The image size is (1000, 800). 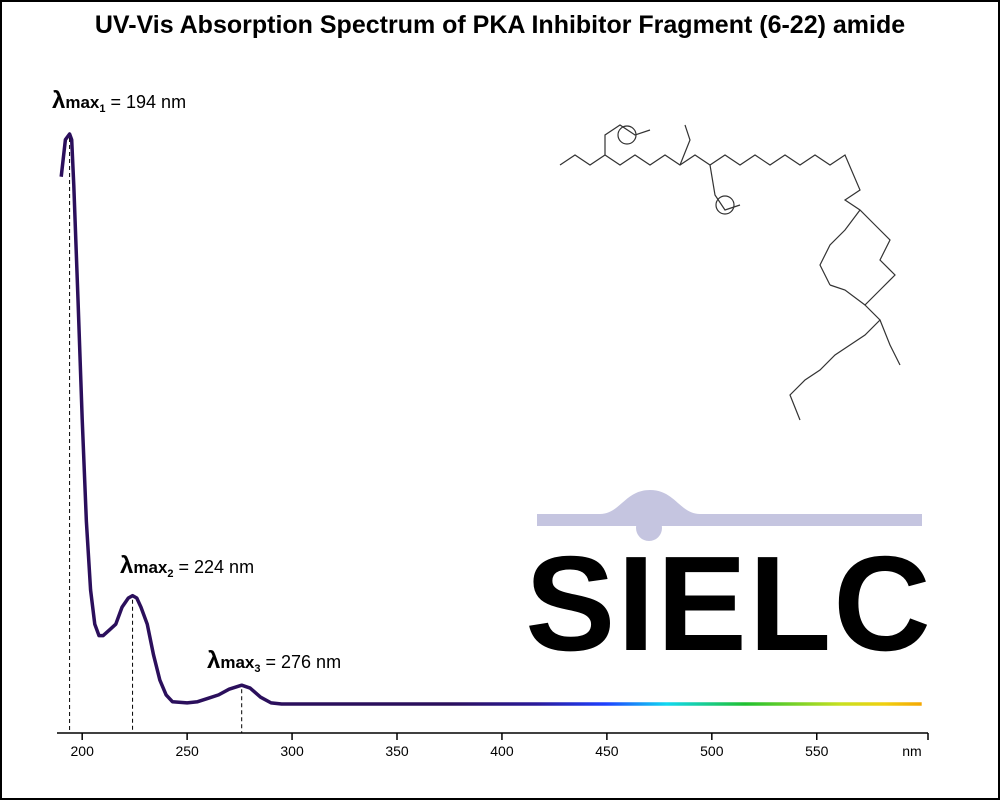 I want to click on watermark-text: SIELC, so click(x=729, y=603).